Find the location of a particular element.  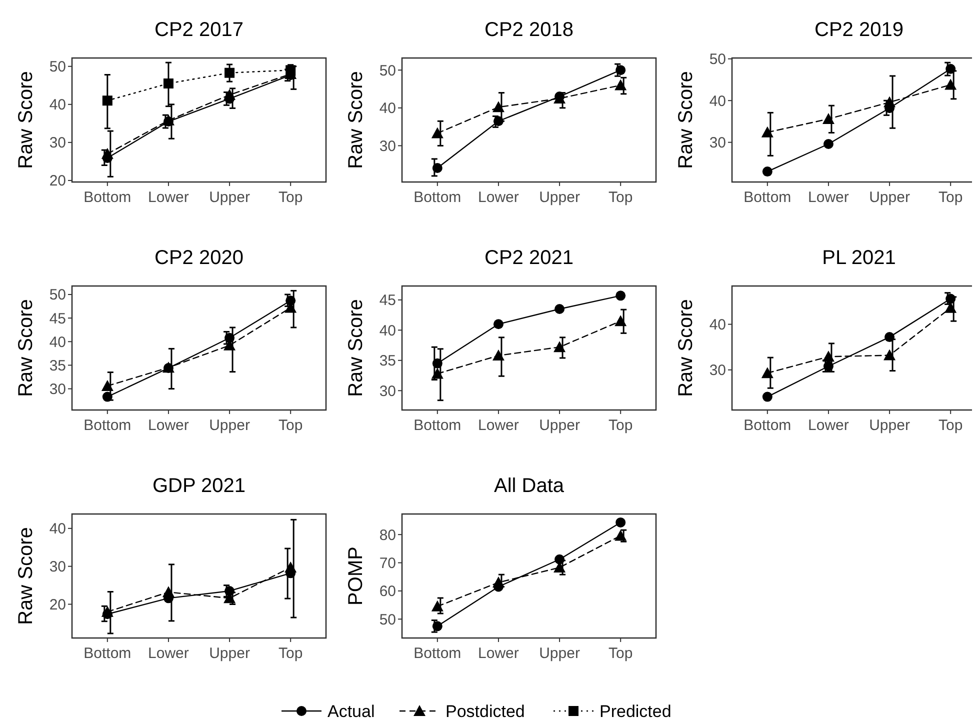

chart-title: CP2 2020 is located at coordinates (199, 258).